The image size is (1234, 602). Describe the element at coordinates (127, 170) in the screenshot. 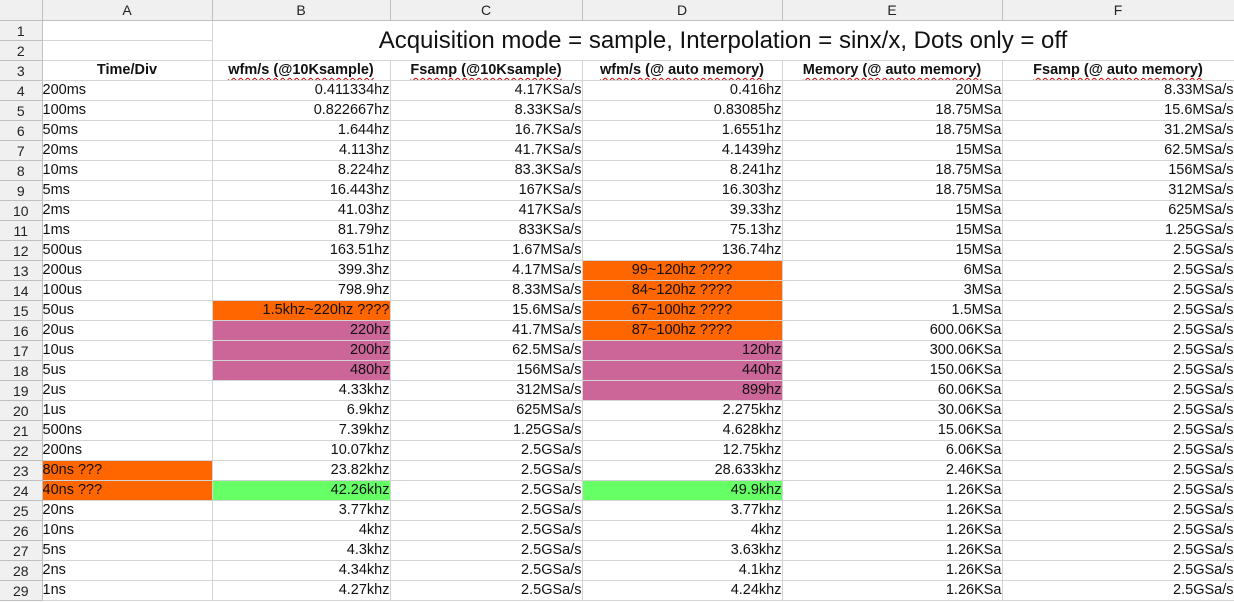

I see `cell-a: 10ms` at that location.